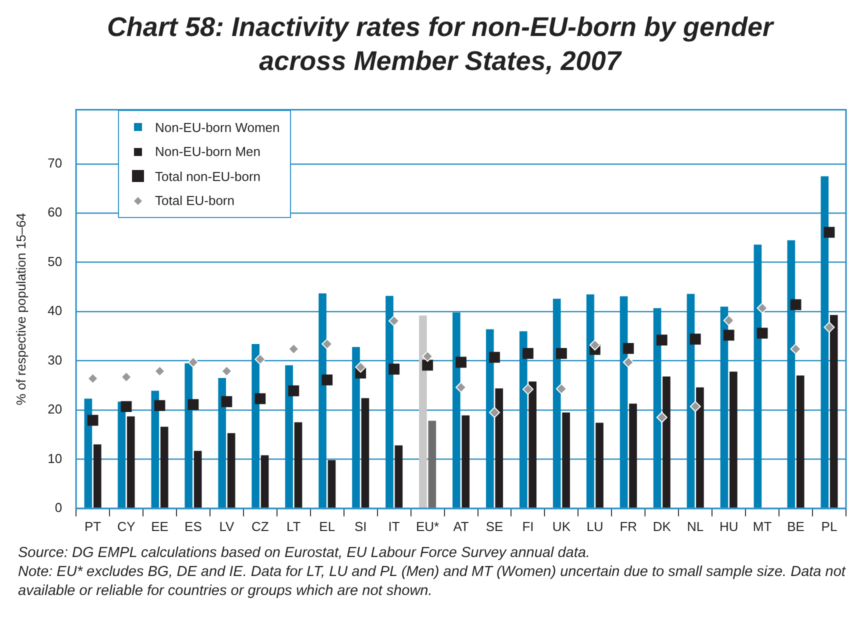  What do you see at coordinates (55, 409) in the screenshot?
I see `y-tick-label: 20` at bounding box center [55, 409].